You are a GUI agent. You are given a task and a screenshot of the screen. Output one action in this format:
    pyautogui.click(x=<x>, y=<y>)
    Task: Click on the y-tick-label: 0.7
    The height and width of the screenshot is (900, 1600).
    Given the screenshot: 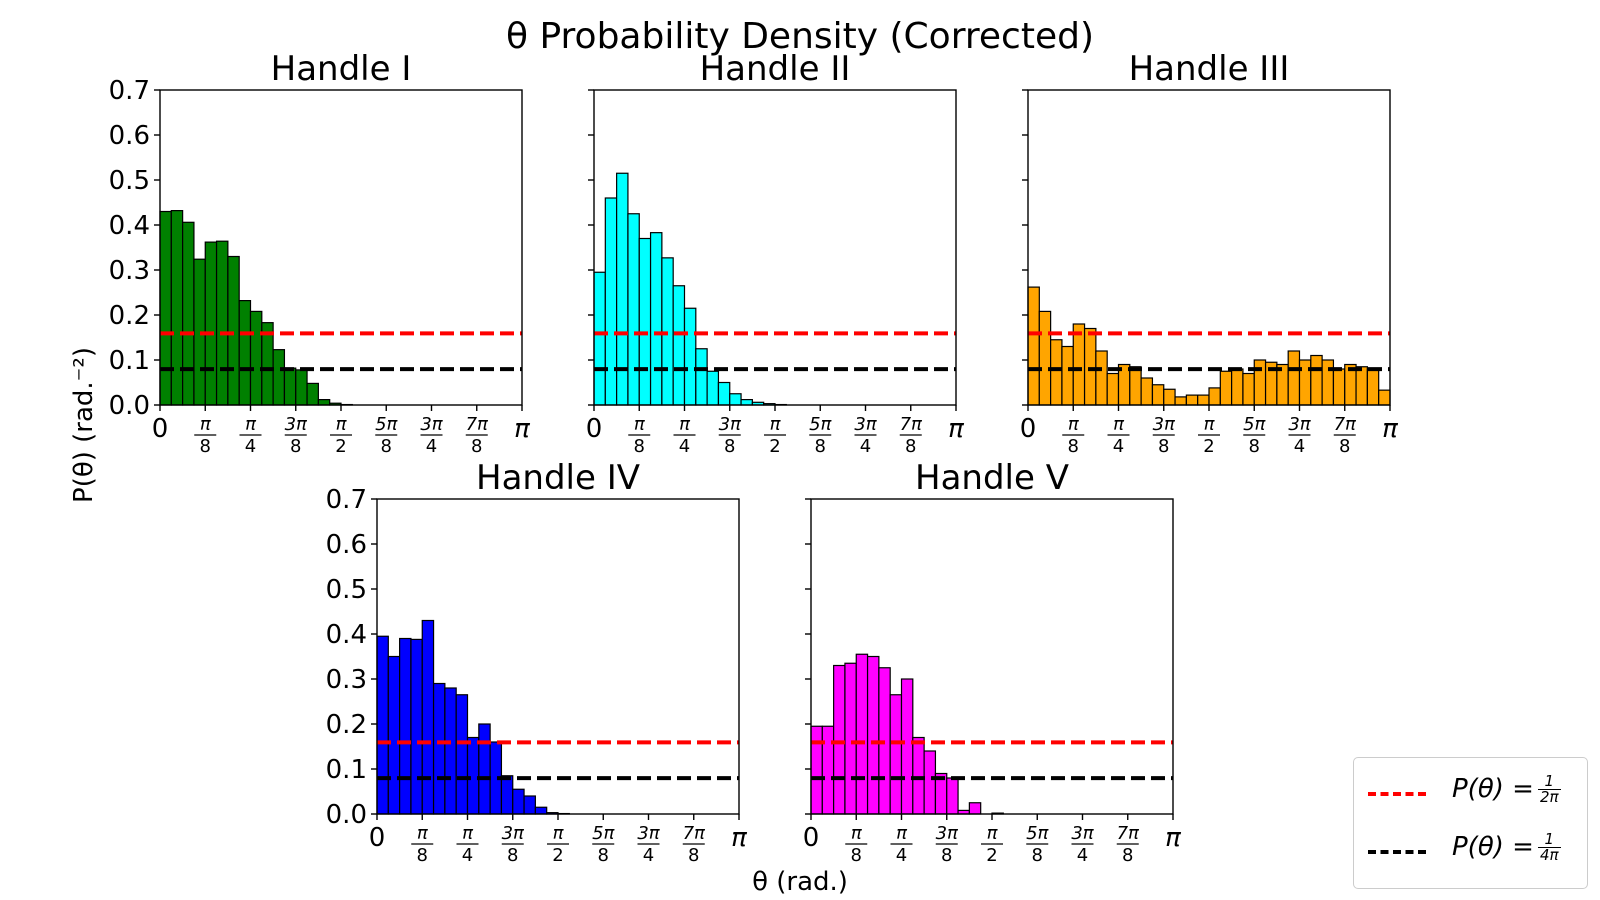 What is the action you would take?
    pyautogui.click(x=129, y=91)
    